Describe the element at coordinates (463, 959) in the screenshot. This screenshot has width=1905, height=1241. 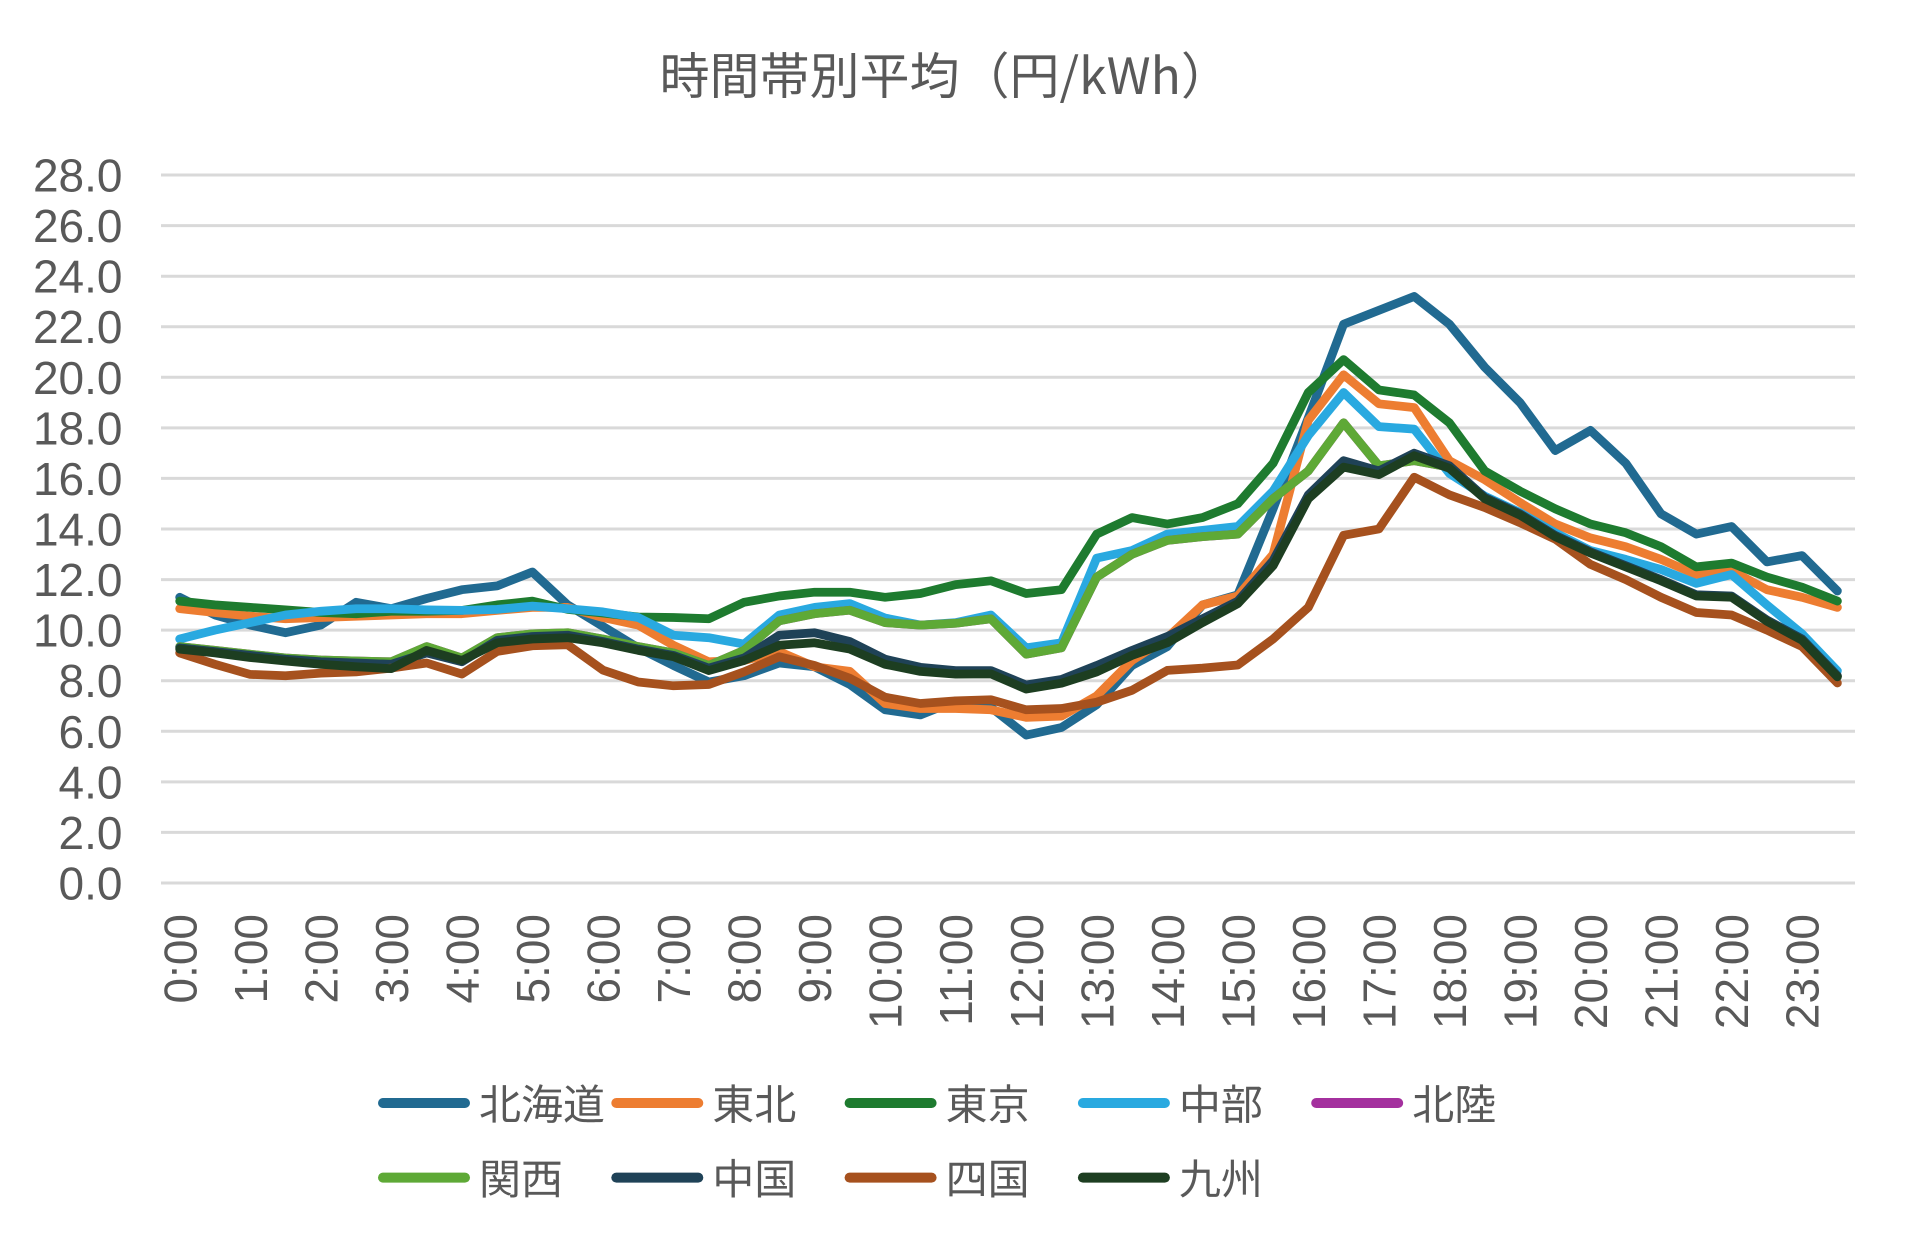
I see `svg-text: 4:00` at that location.